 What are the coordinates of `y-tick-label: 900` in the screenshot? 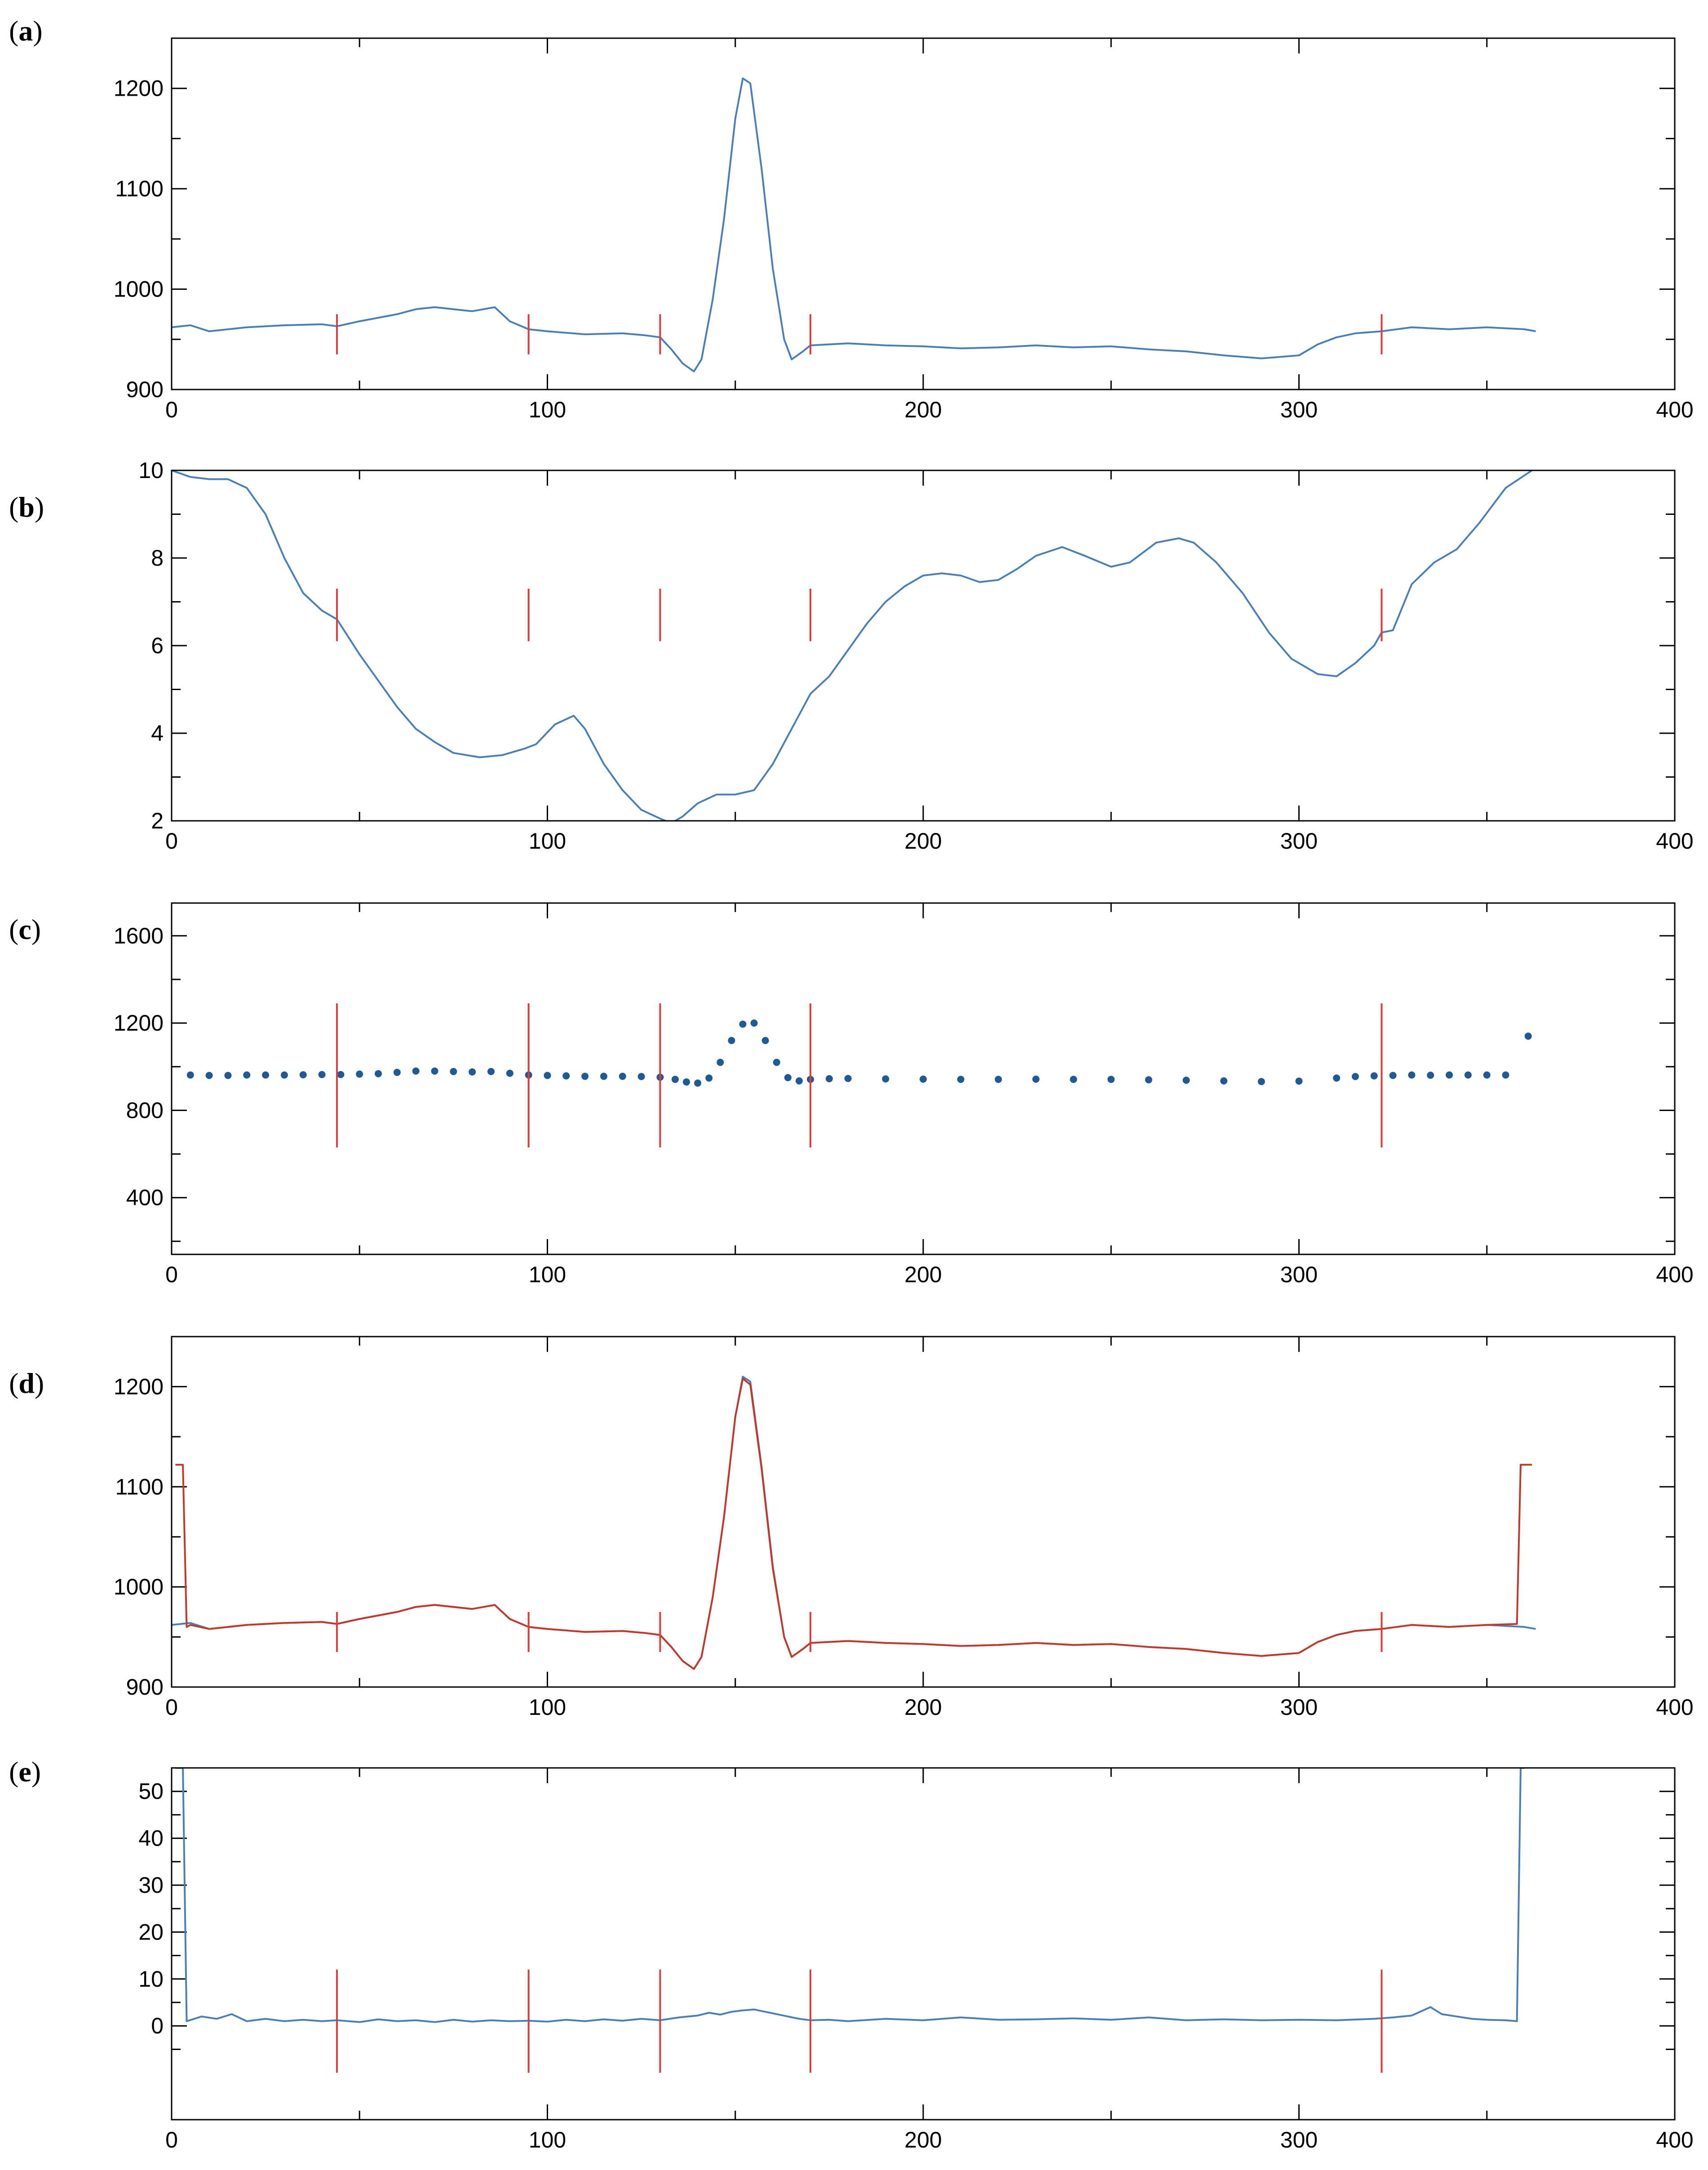 It's located at (145, 1687).